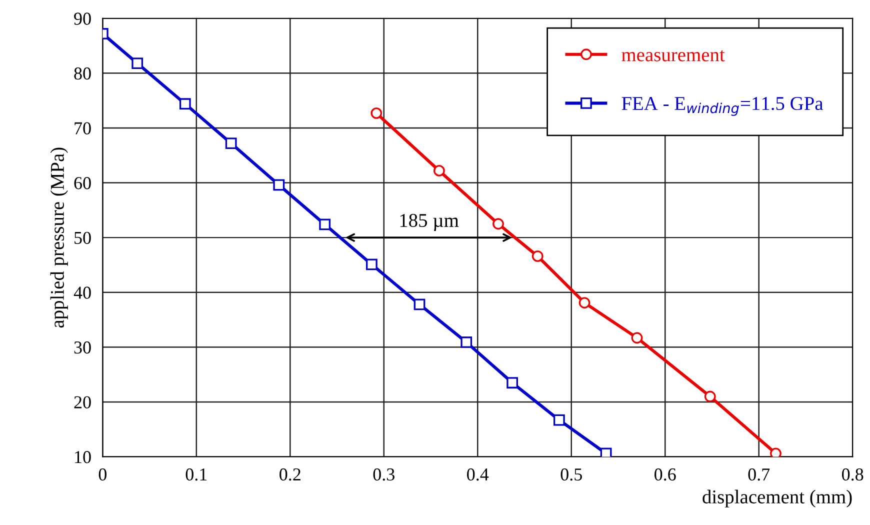 Image resolution: width=870 pixels, height=525 pixels. Describe the element at coordinates (429, 222) in the screenshot. I see `annotation: 185 µm` at that location.